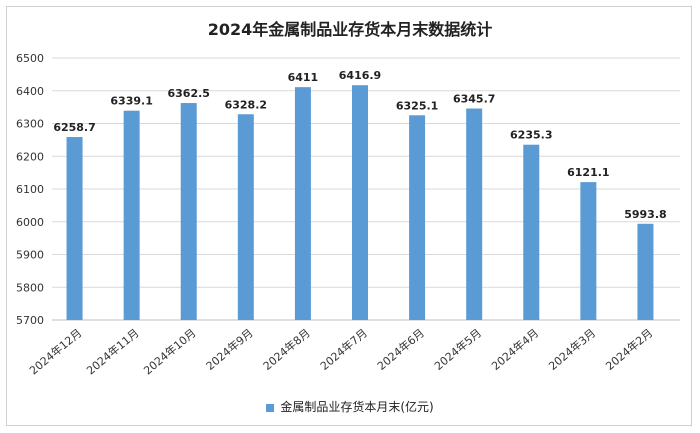 This screenshot has height=433, width=700. Describe the element at coordinates (417, 105) in the screenshot. I see `data-label: 6325.1` at that location.